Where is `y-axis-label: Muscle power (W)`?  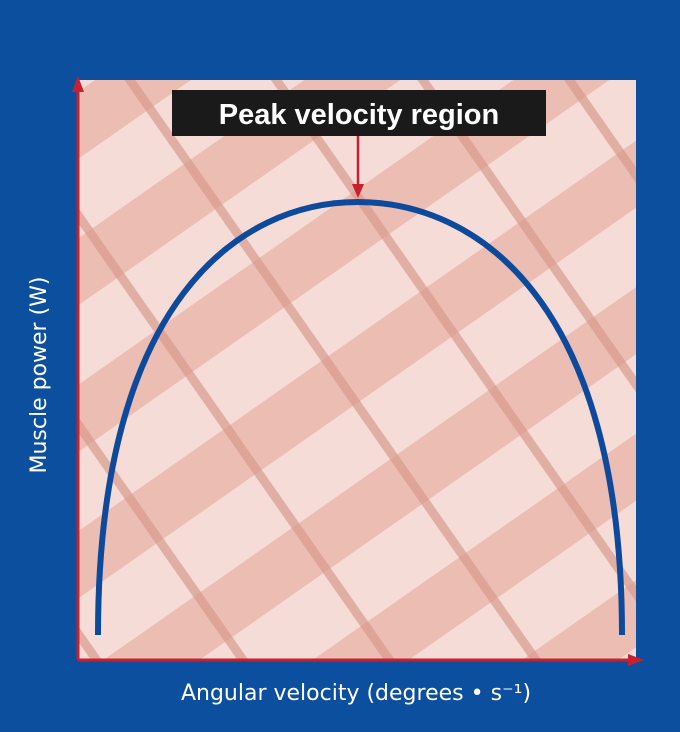
y-axis-label: Muscle power (W) is located at coordinates (39, 374).